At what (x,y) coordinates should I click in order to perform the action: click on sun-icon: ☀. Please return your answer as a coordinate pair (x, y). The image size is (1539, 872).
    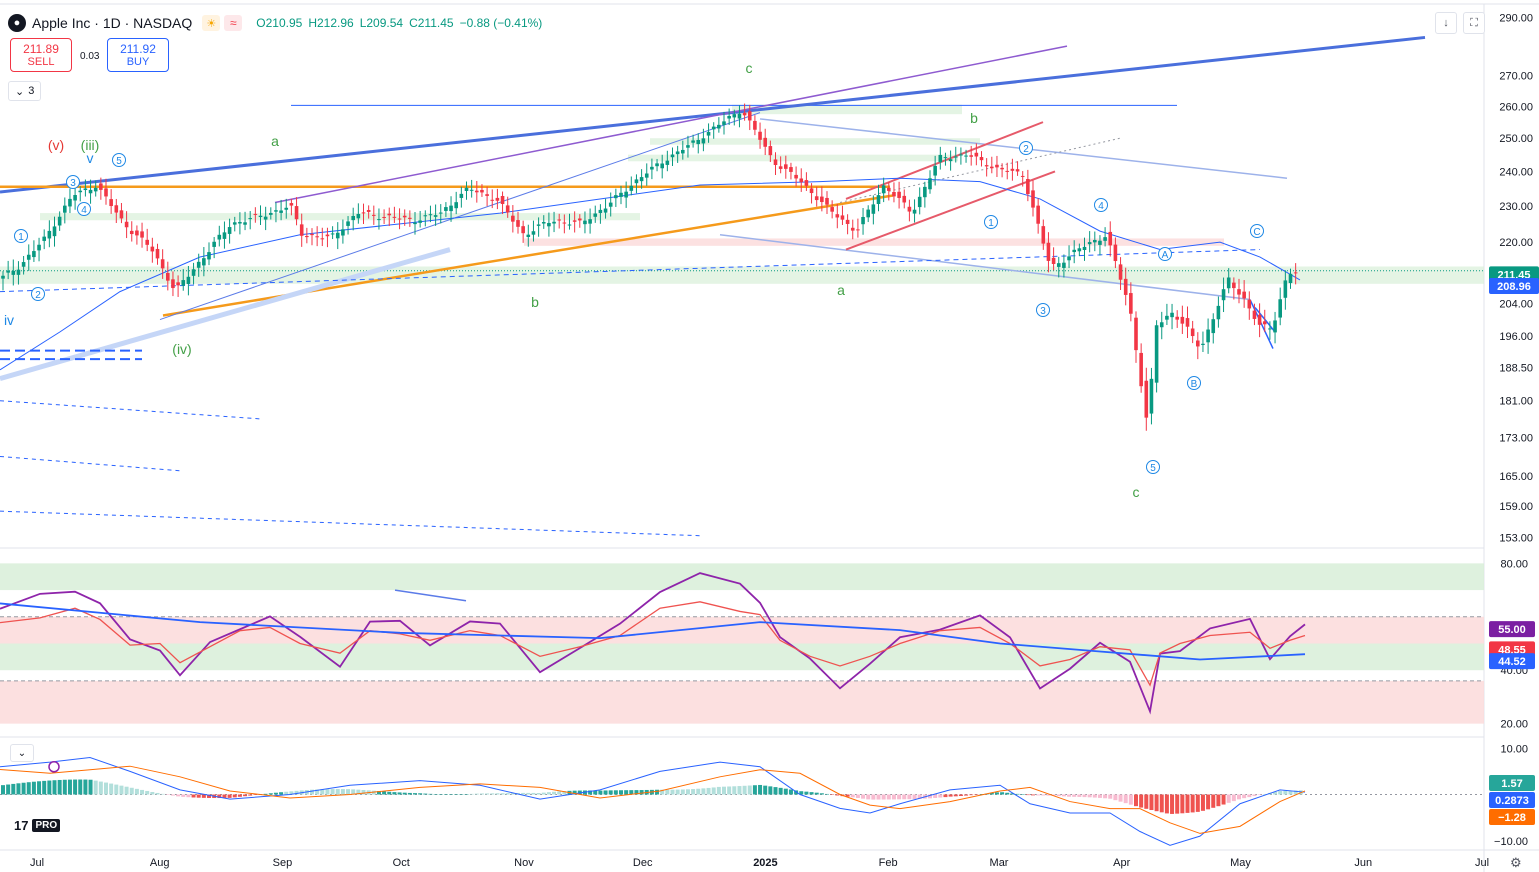
    Looking at the image, I should click on (211, 23).